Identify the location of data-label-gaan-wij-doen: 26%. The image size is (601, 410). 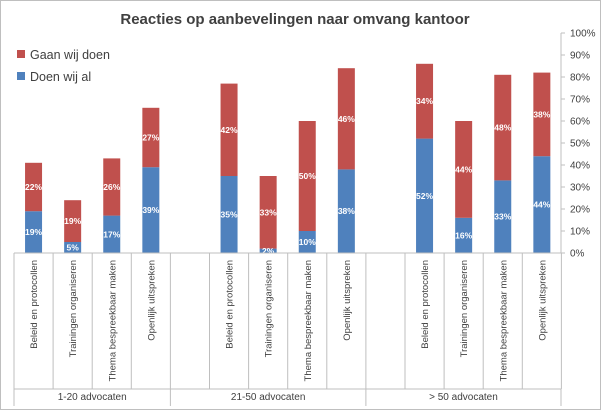
(111, 187).